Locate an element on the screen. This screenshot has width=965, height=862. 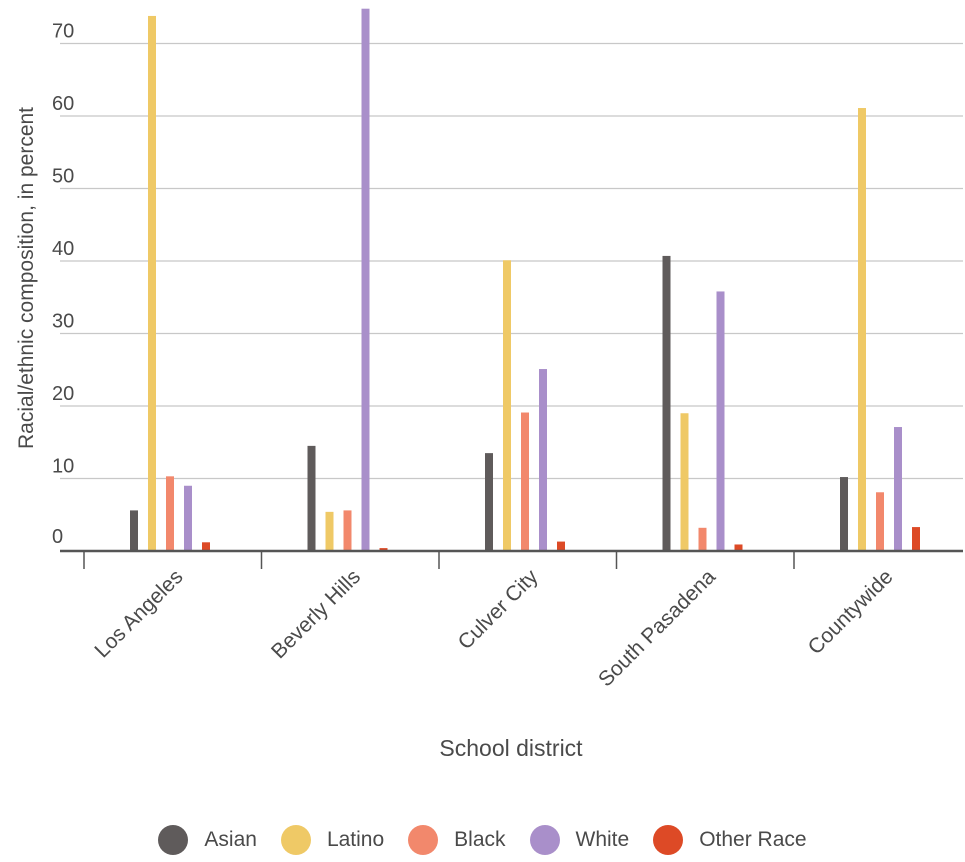
y-tick-labels: 0 10 20 30 40 50 60 70 is located at coordinates (63, 285).